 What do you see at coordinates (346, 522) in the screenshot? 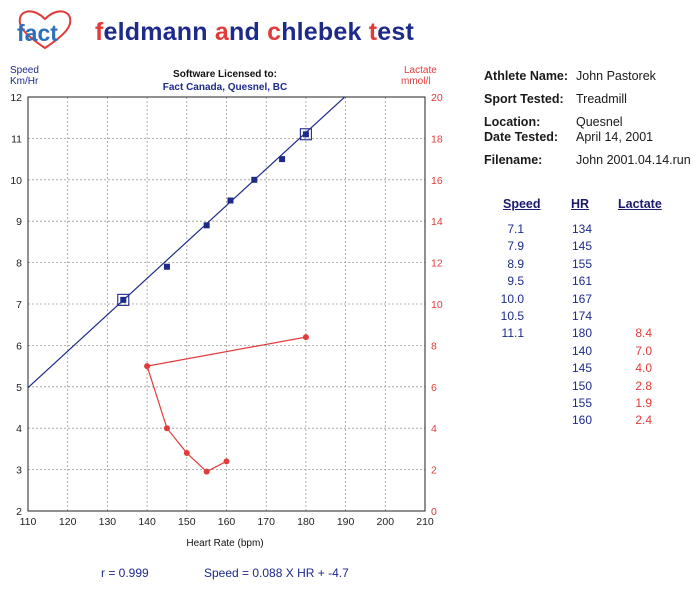
I see `x-tick-label: 190` at bounding box center [346, 522].